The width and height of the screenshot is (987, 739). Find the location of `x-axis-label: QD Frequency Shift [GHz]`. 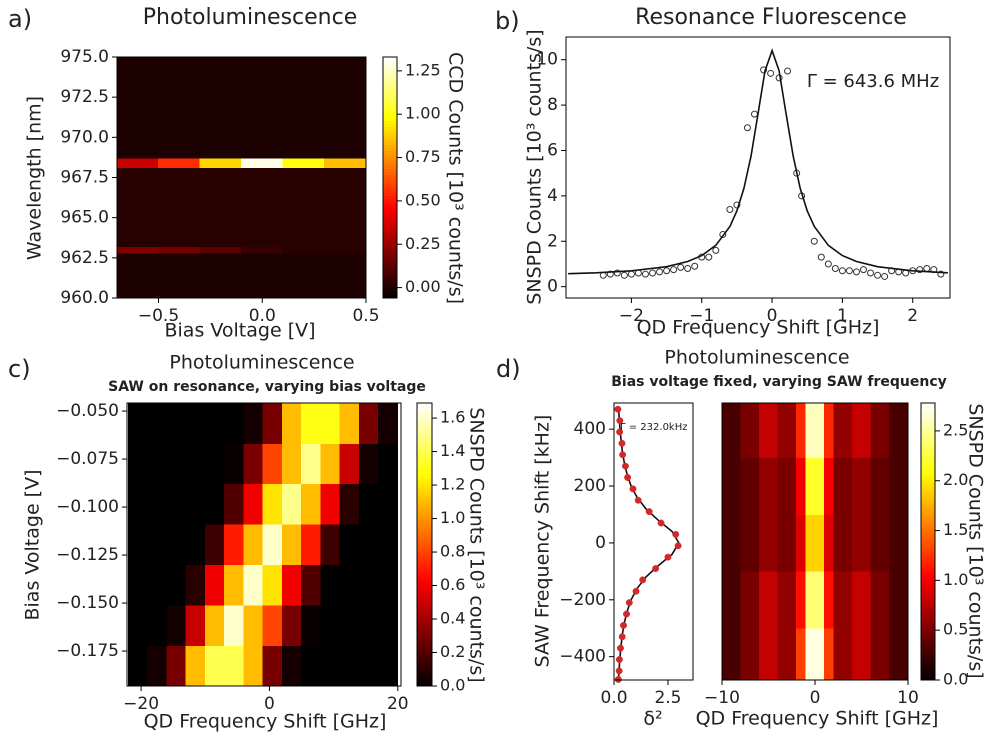

x-axis-label: QD Frequency Shift [GHz] is located at coordinates (265, 722).